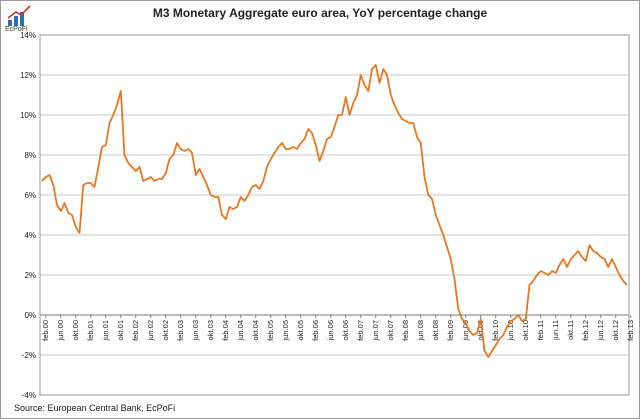  What do you see at coordinates (555, 330) in the screenshot?
I see `x-tick-label: jun.11` at bounding box center [555, 330].